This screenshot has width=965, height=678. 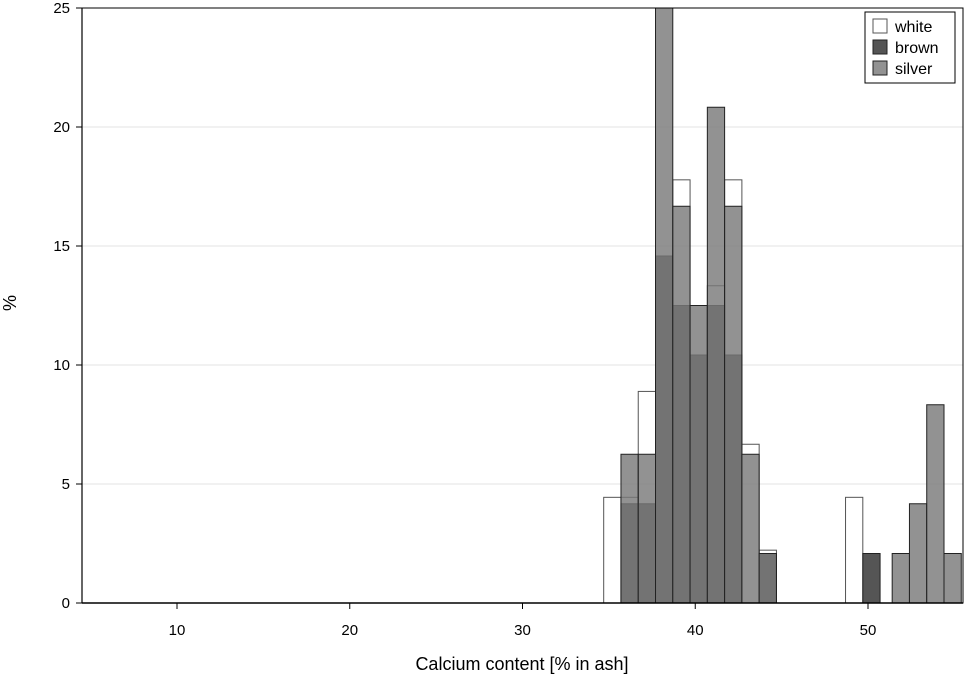 What do you see at coordinates (914, 69) in the screenshot?
I see `legend-label-silver: silver` at bounding box center [914, 69].